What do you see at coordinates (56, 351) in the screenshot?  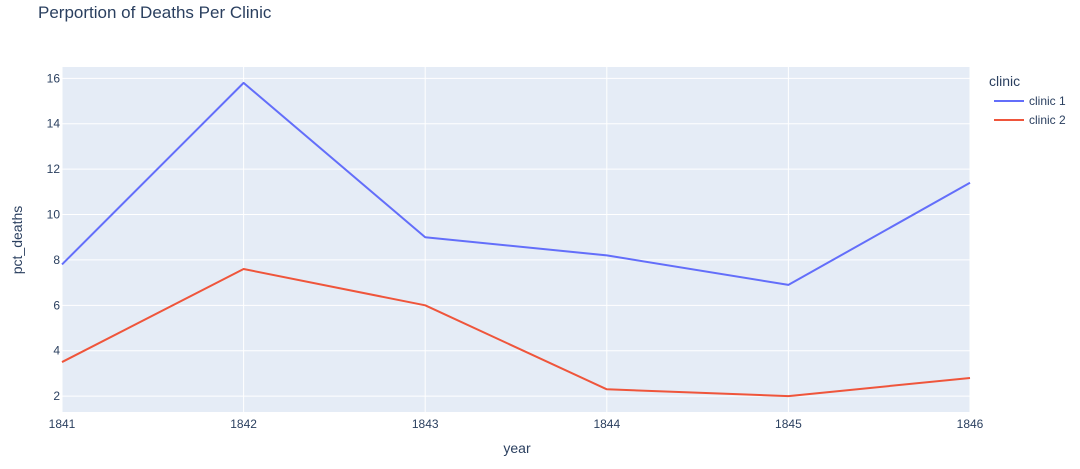 I see `y-tick-label: 4` at bounding box center [56, 351].